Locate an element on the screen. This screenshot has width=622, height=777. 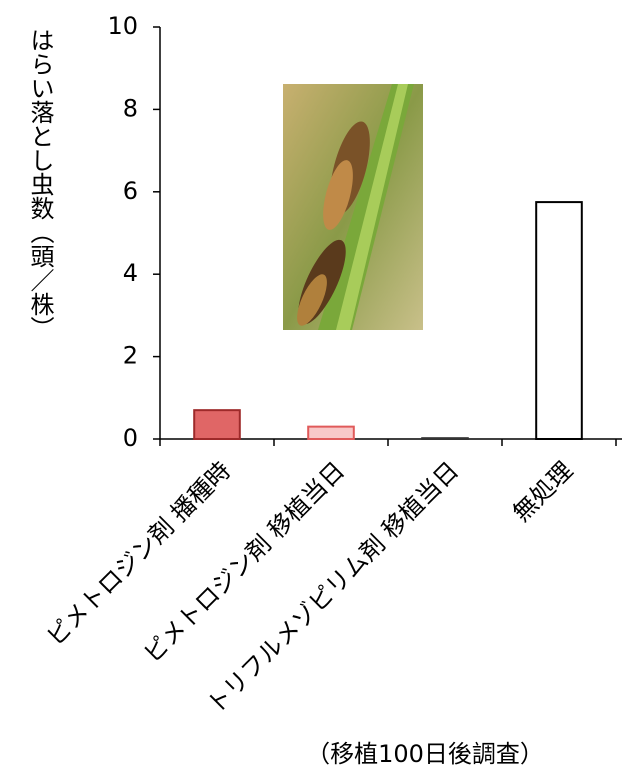
x-tick-label: 無処理 is located at coordinates (542, 491).